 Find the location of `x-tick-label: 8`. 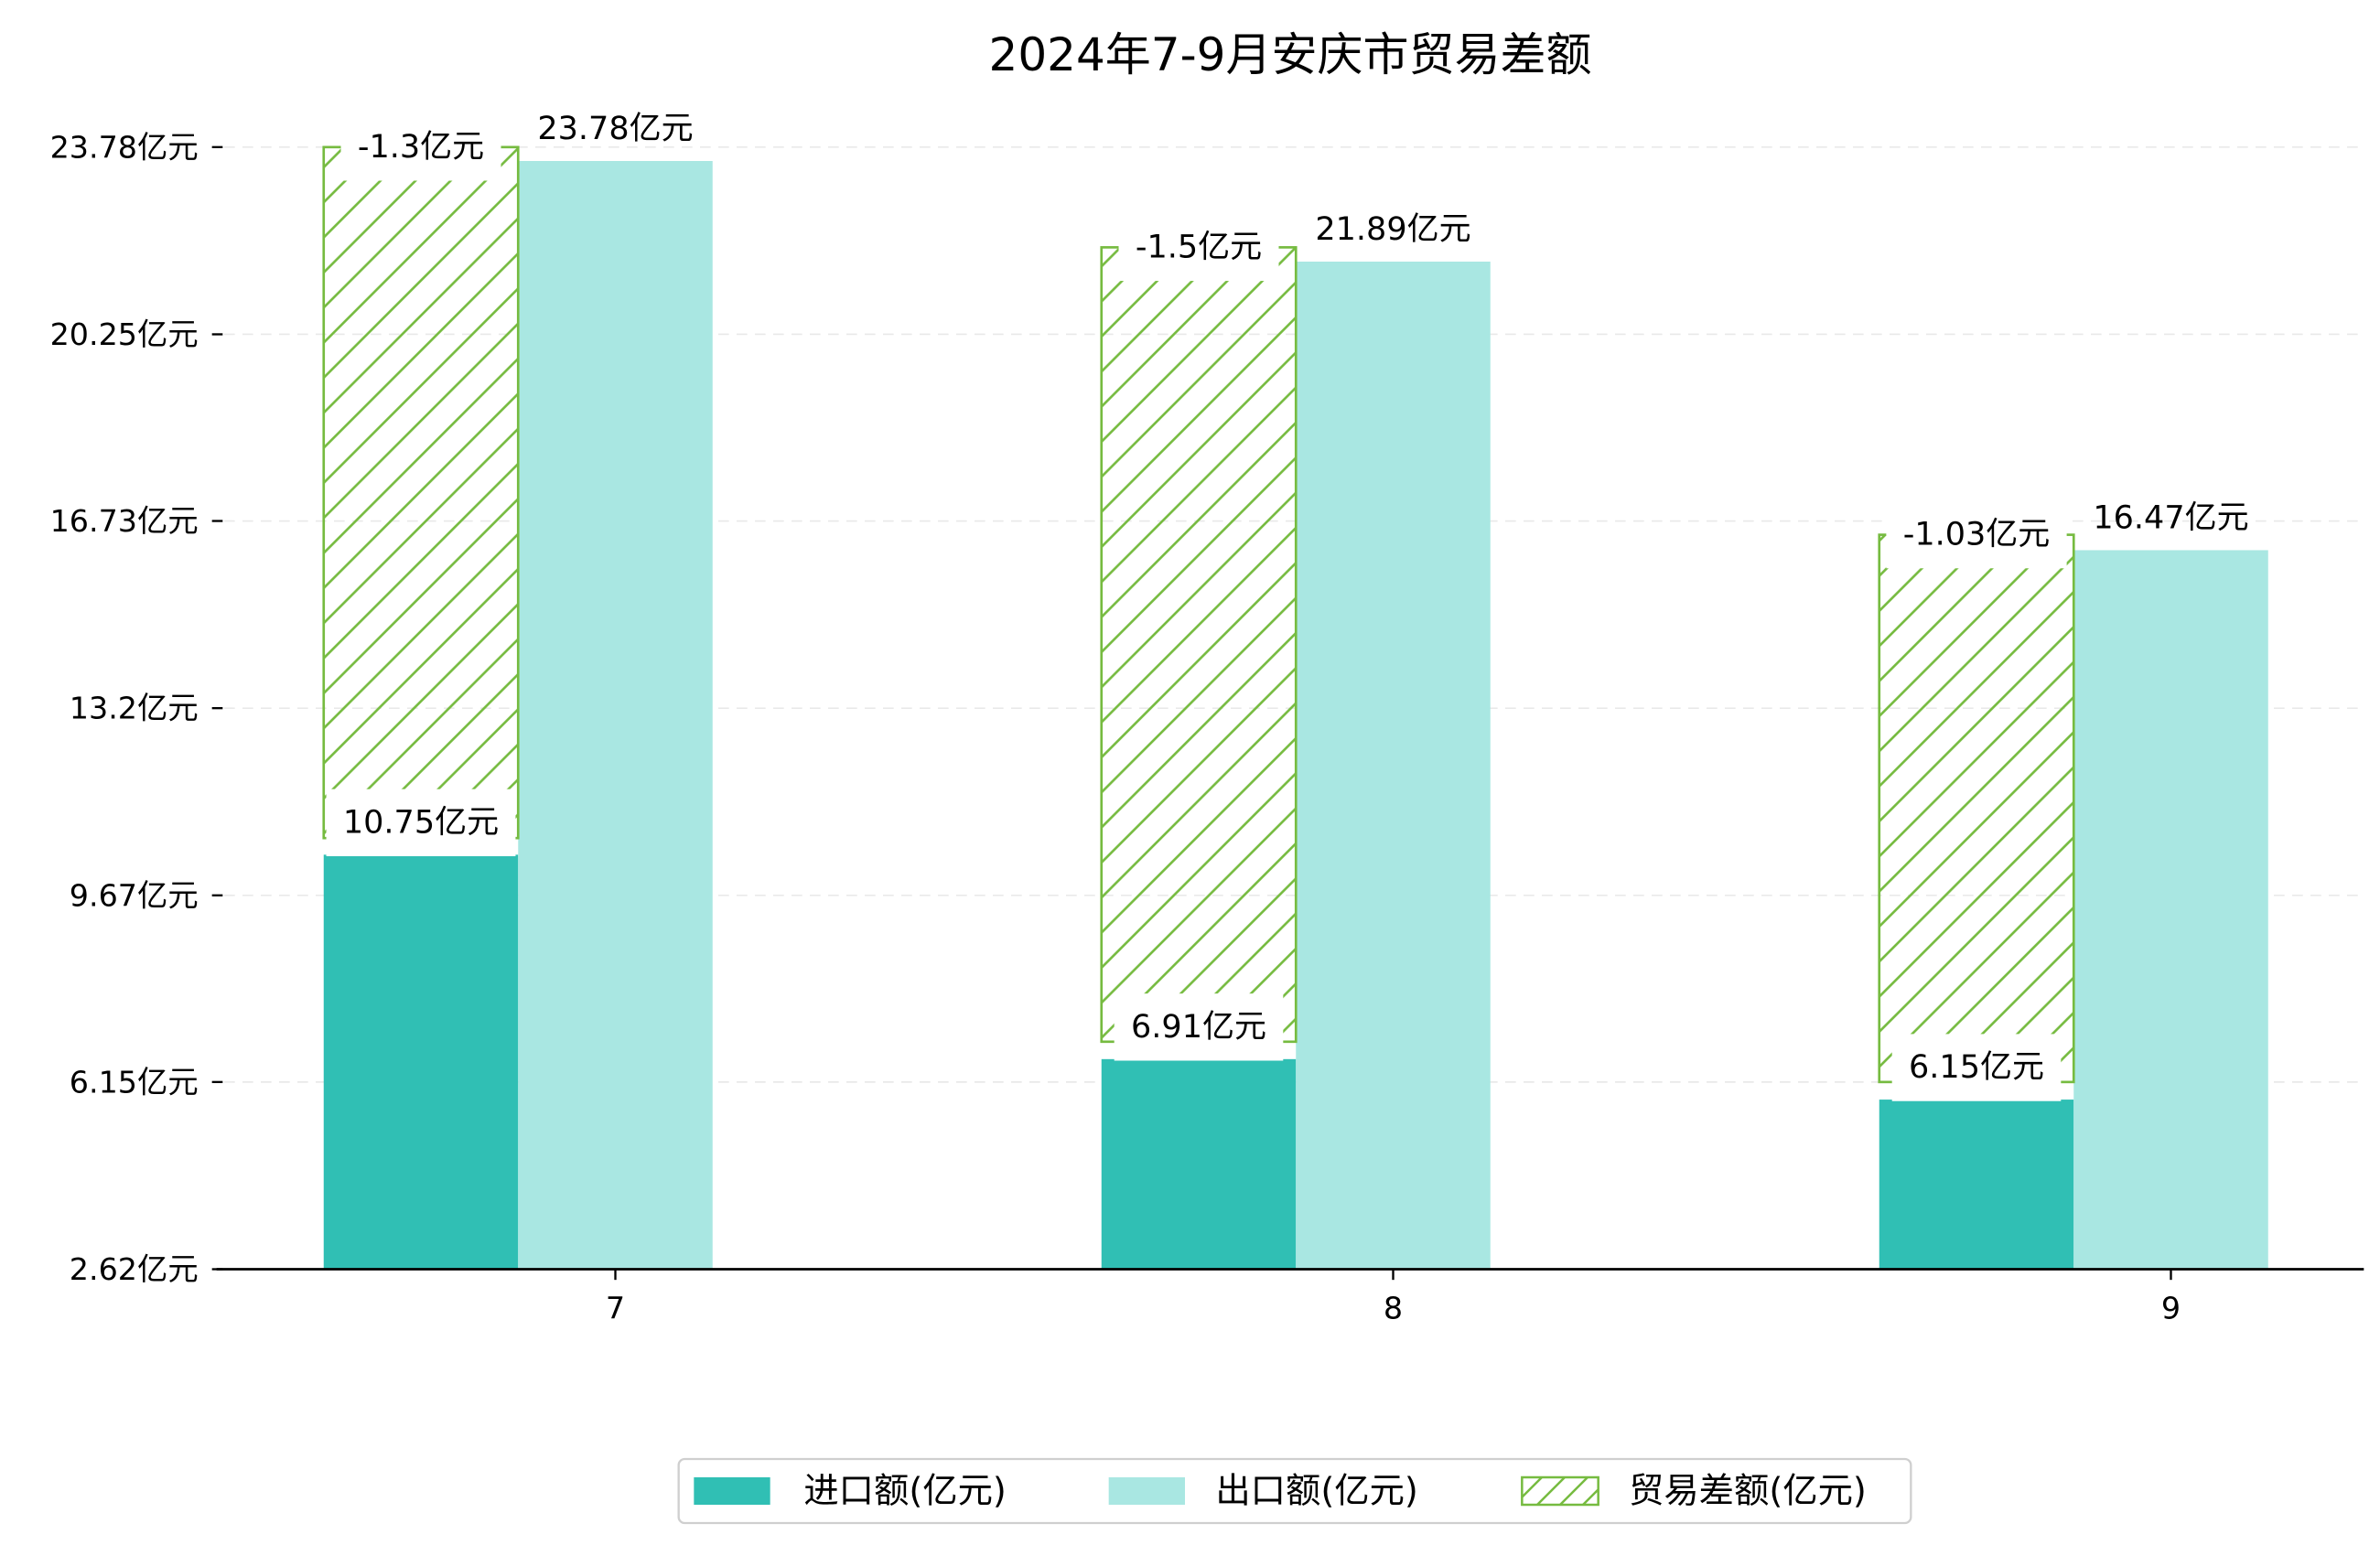

x-tick-label: 8 is located at coordinates (1393, 1309).